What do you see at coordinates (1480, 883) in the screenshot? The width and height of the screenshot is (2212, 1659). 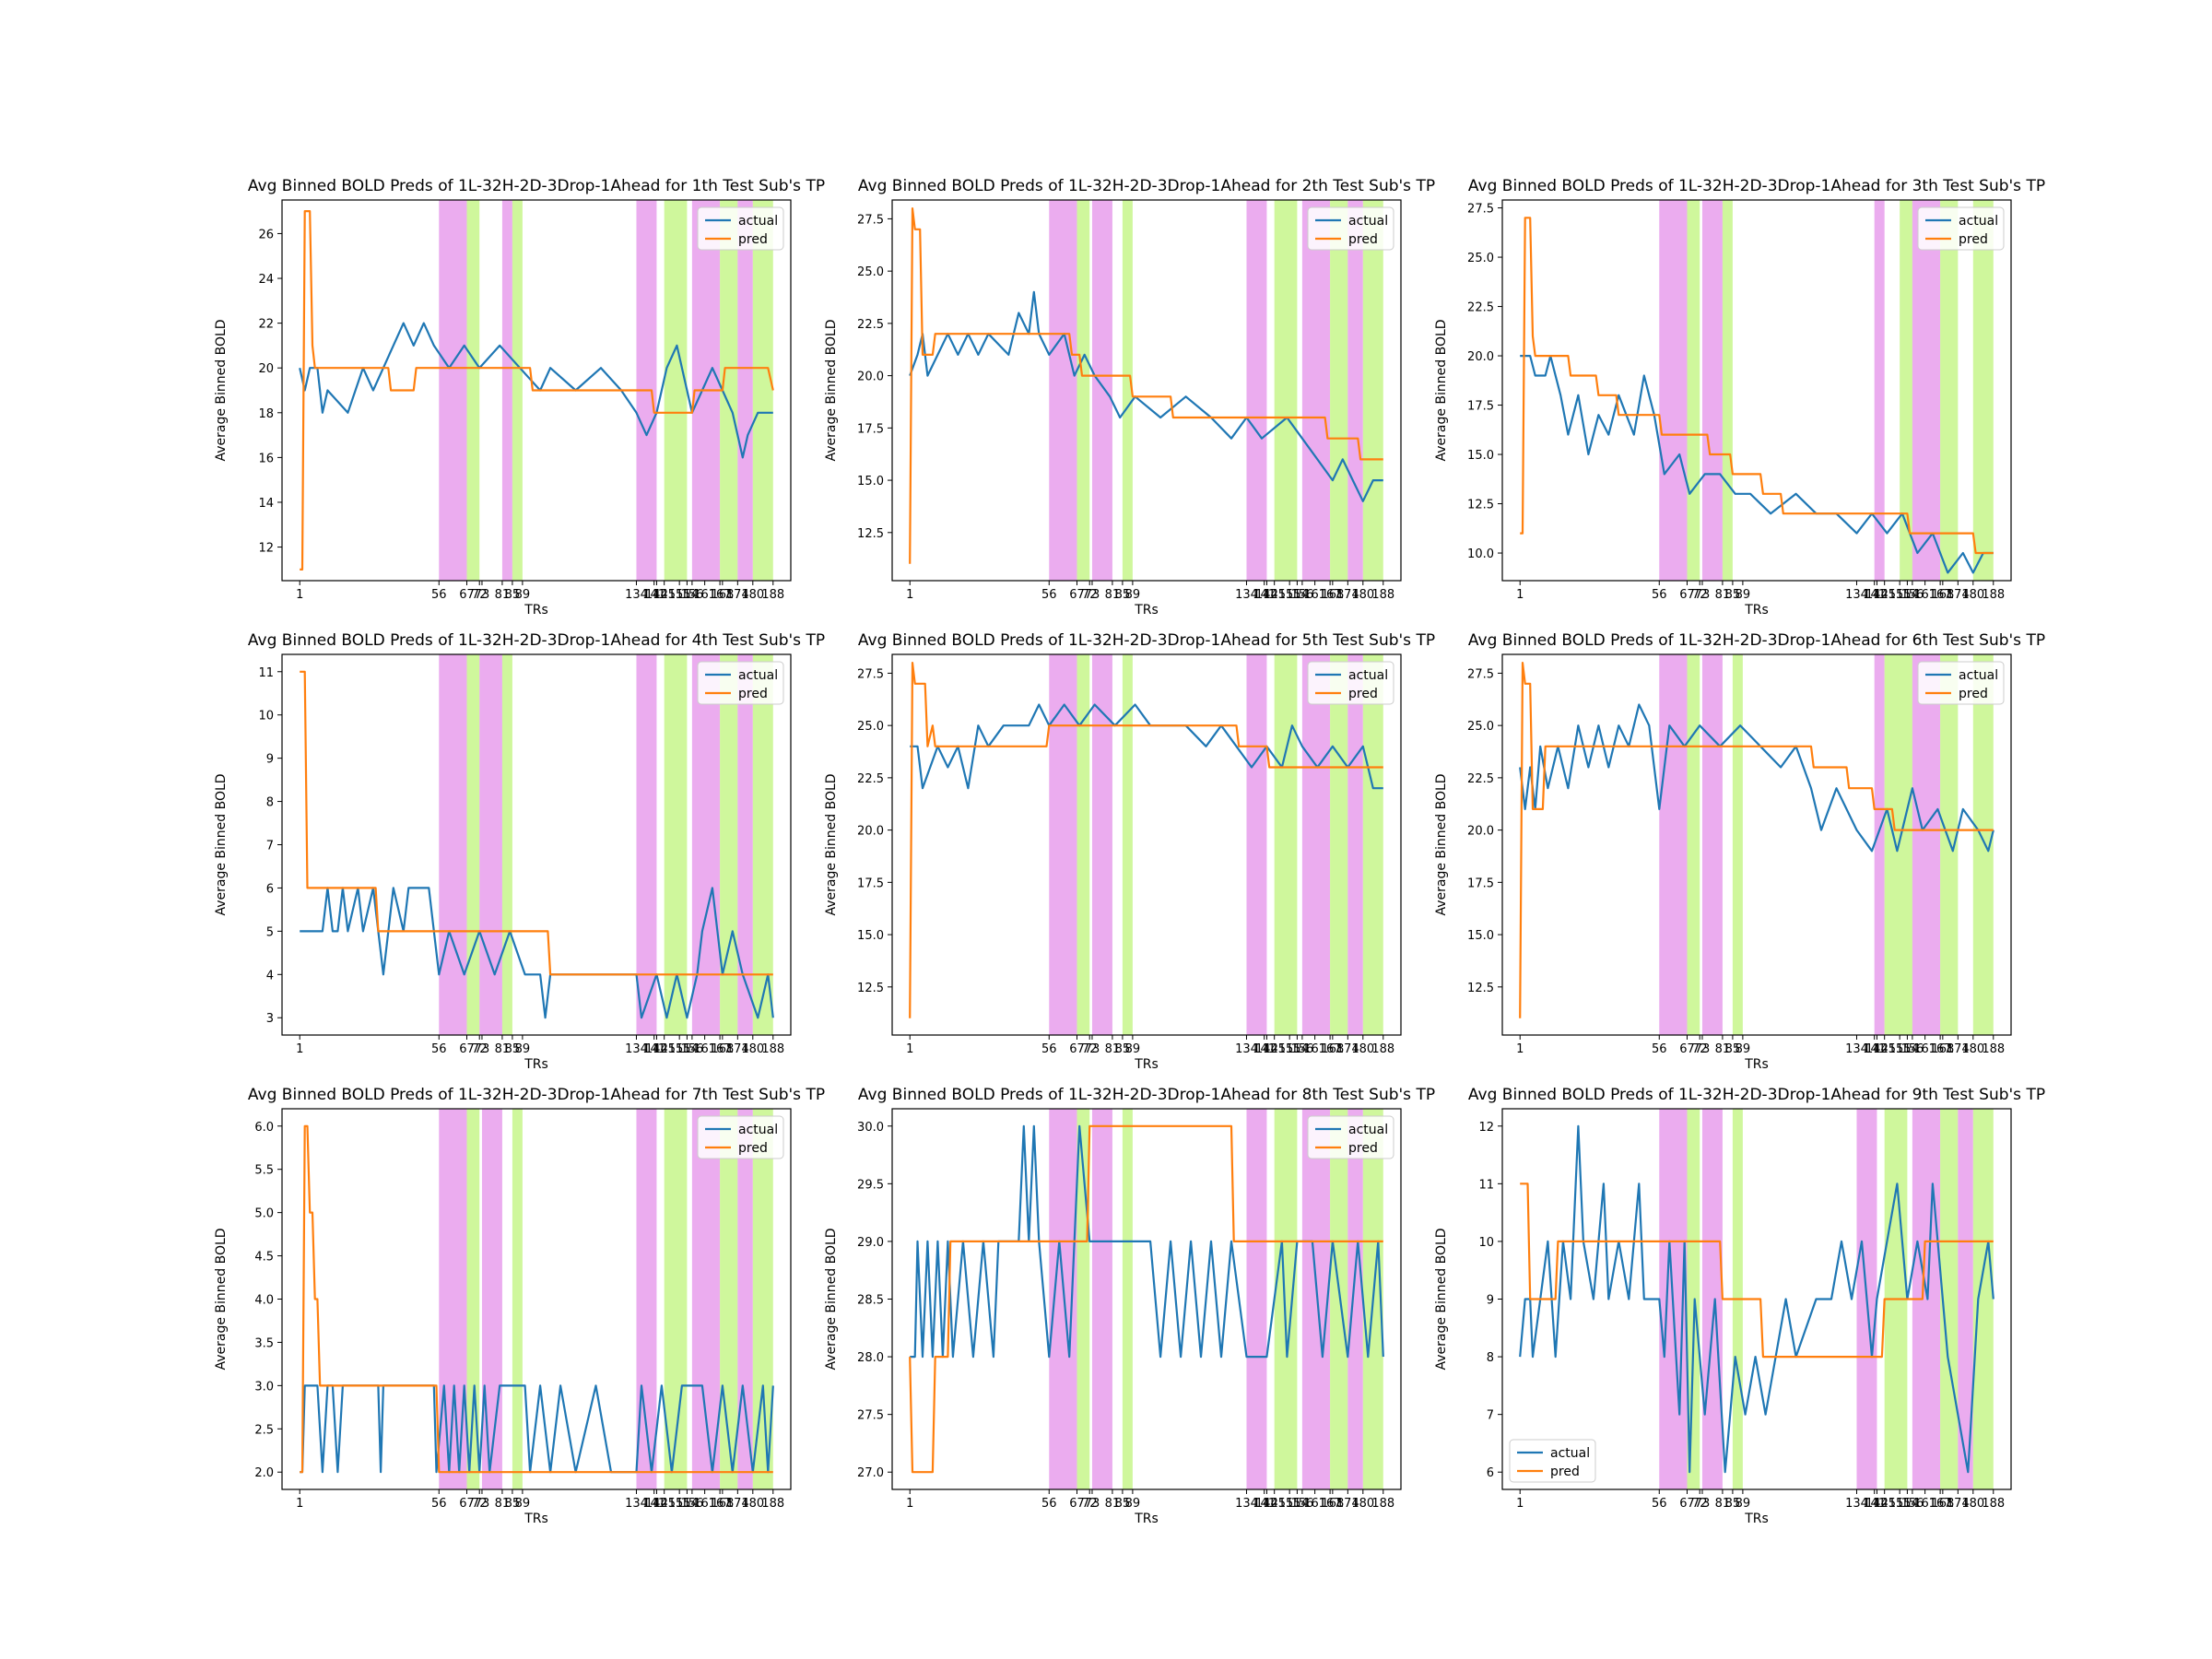 I see `y-tick-label: 17.5` at bounding box center [1480, 883].